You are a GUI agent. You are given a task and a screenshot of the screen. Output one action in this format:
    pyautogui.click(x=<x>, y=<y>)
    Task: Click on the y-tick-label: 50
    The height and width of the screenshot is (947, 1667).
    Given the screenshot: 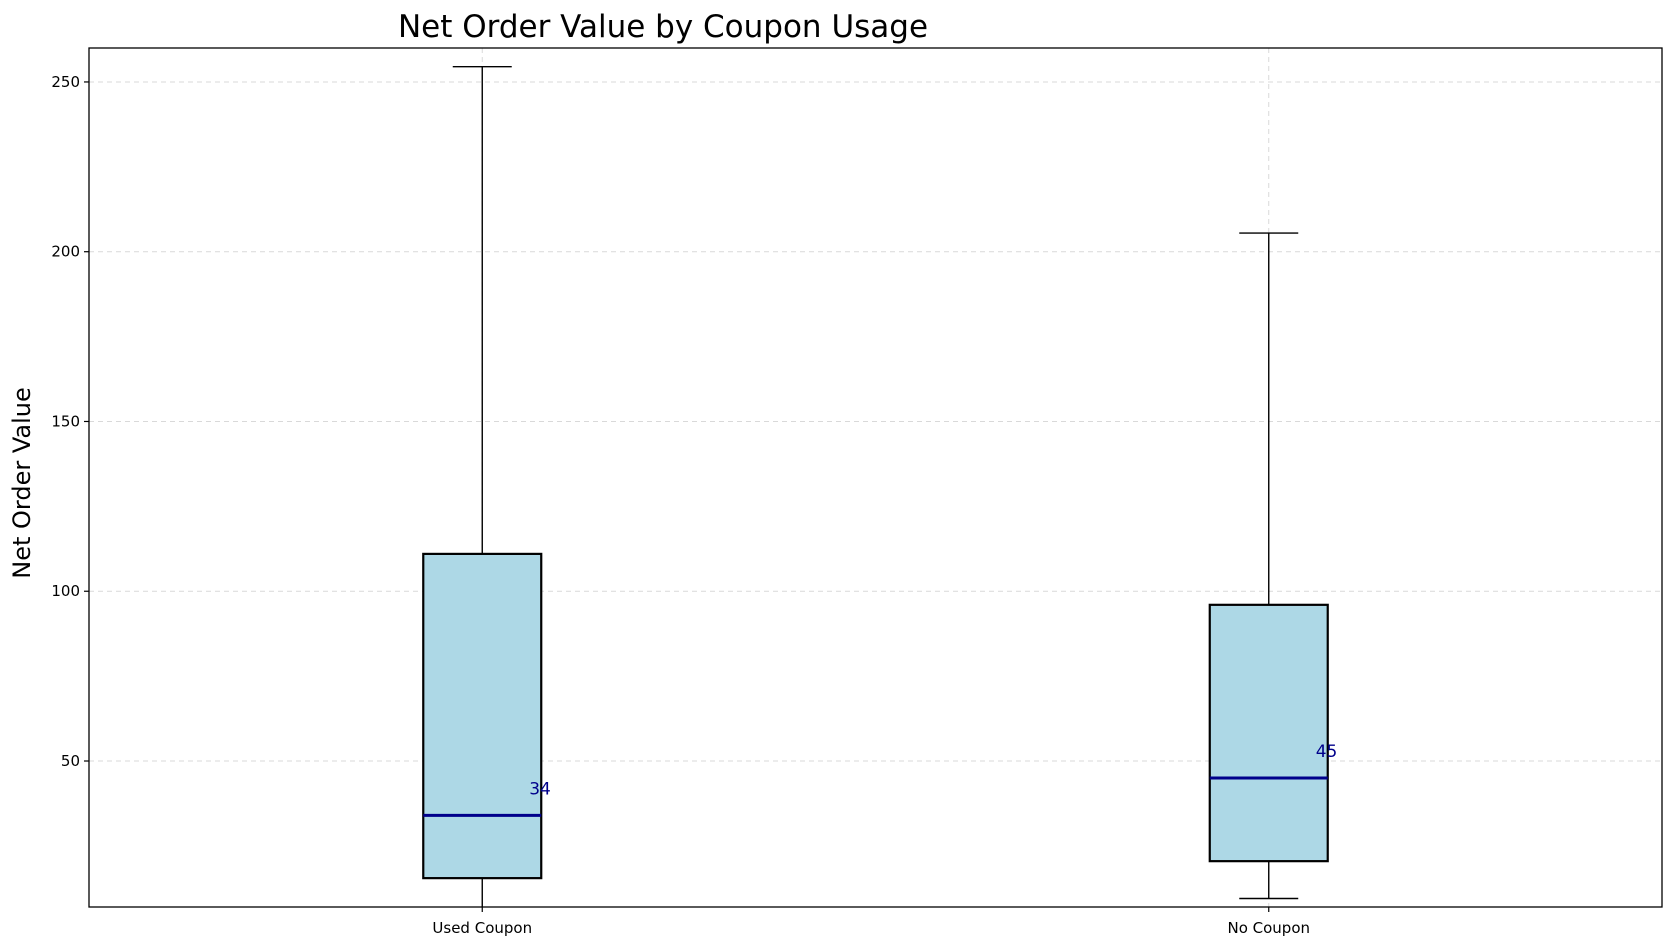 What is the action you would take?
    pyautogui.click(x=70, y=761)
    